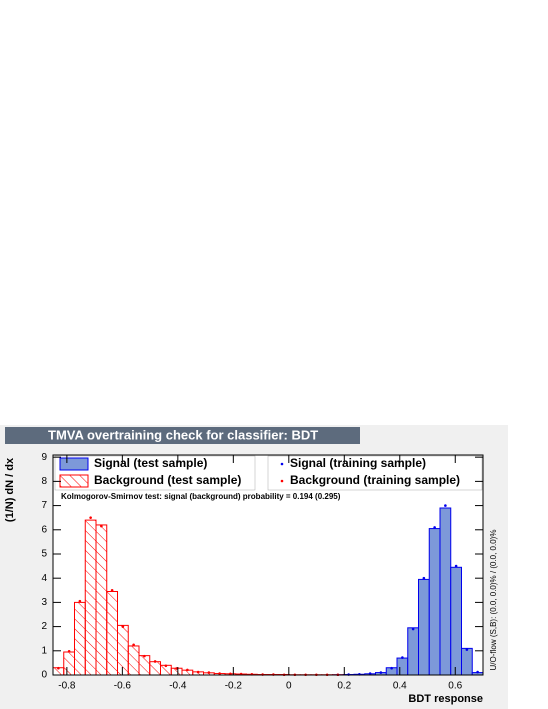 The image size is (548, 709). Describe the element at coordinates (44, 602) in the screenshot. I see `y-tick-label: 3` at that location.